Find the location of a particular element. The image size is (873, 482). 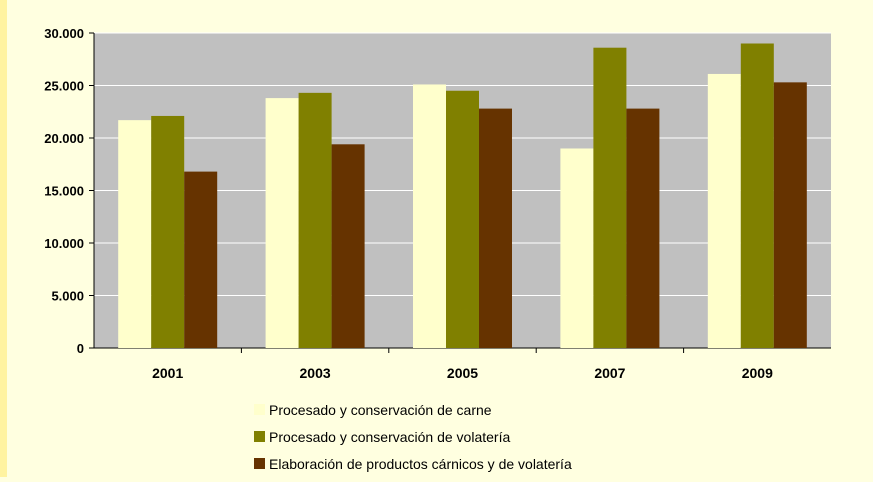

legend-label: Procesado y conservación de volatería is located at coordinates (390, 436).